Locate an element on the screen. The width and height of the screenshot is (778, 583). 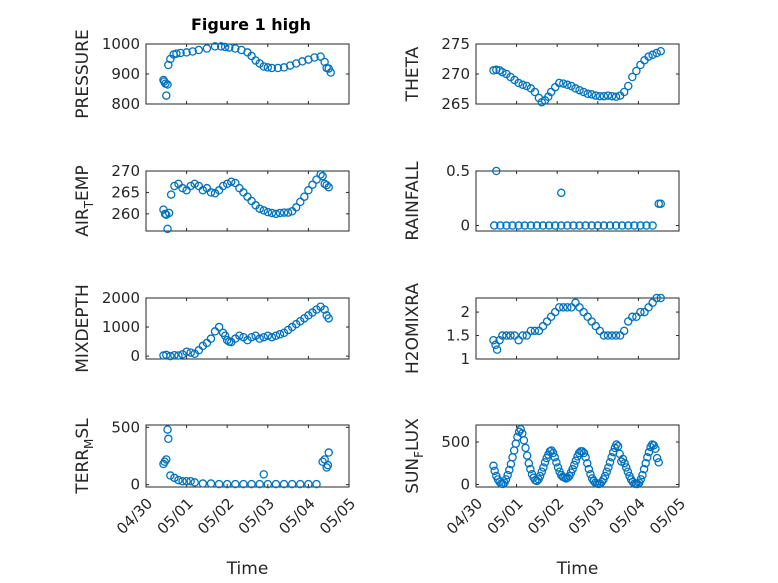
axes-frame is located at coordinates (247, 456).